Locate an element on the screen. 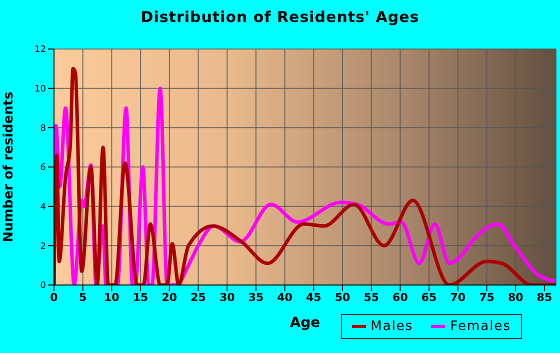  x-tick-label: 40 is located at coordinates (285, 297).